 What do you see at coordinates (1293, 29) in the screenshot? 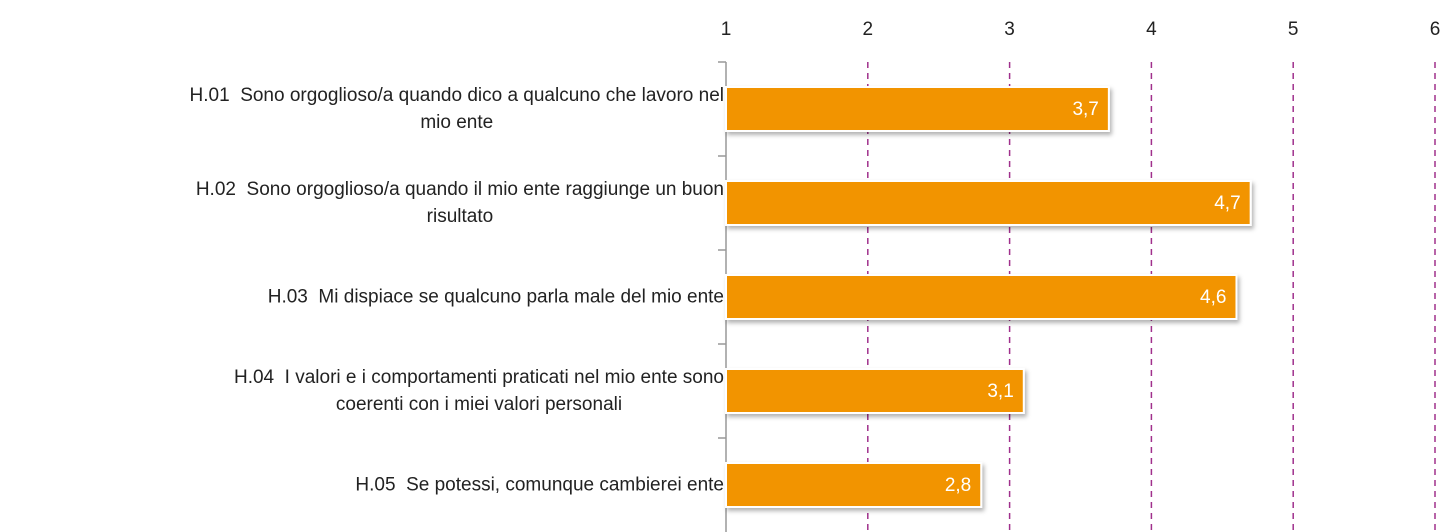
I see `x-tick-label: 5` at bounding box center [1293, 29].